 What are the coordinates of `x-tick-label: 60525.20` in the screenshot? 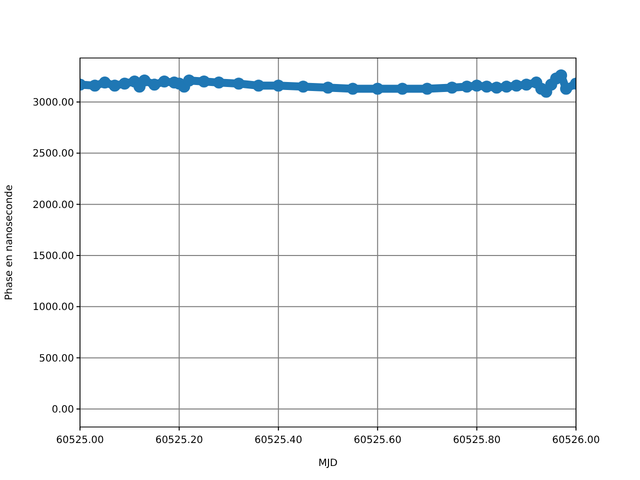 It's located at (179, 440).